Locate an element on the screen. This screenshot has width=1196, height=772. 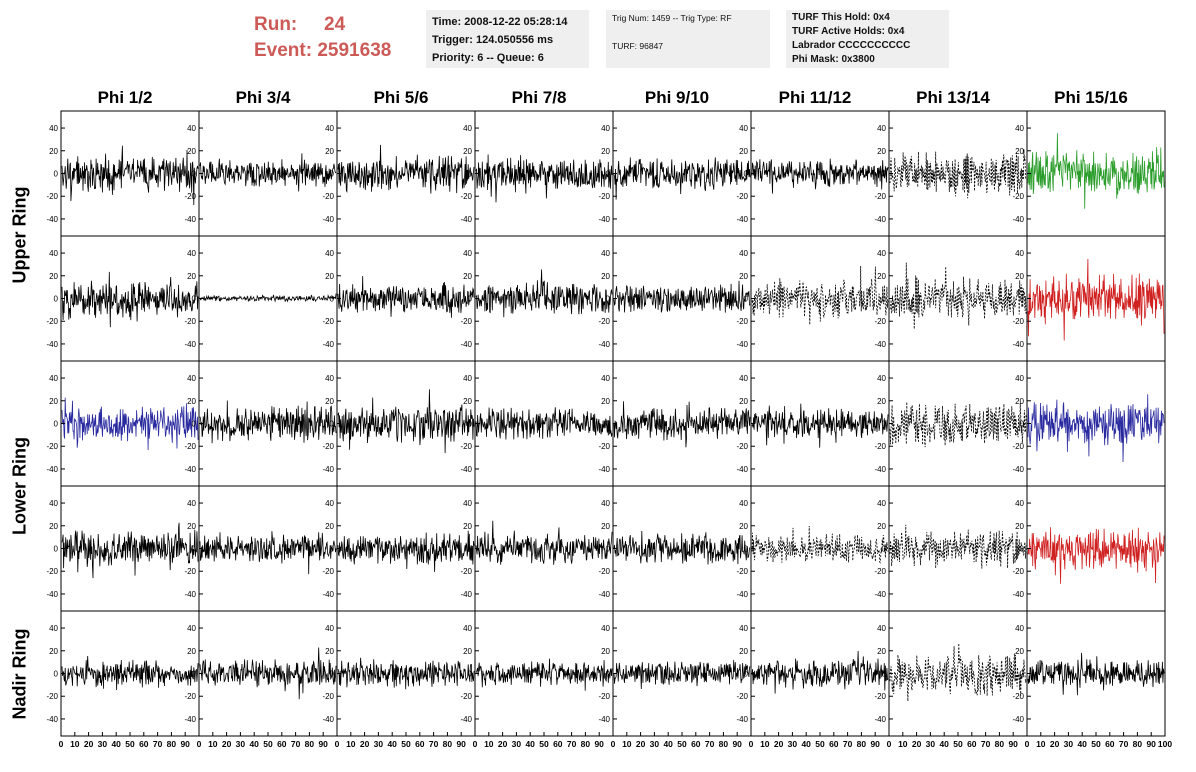
event-label: Event: is located at coordinates (283, 50).